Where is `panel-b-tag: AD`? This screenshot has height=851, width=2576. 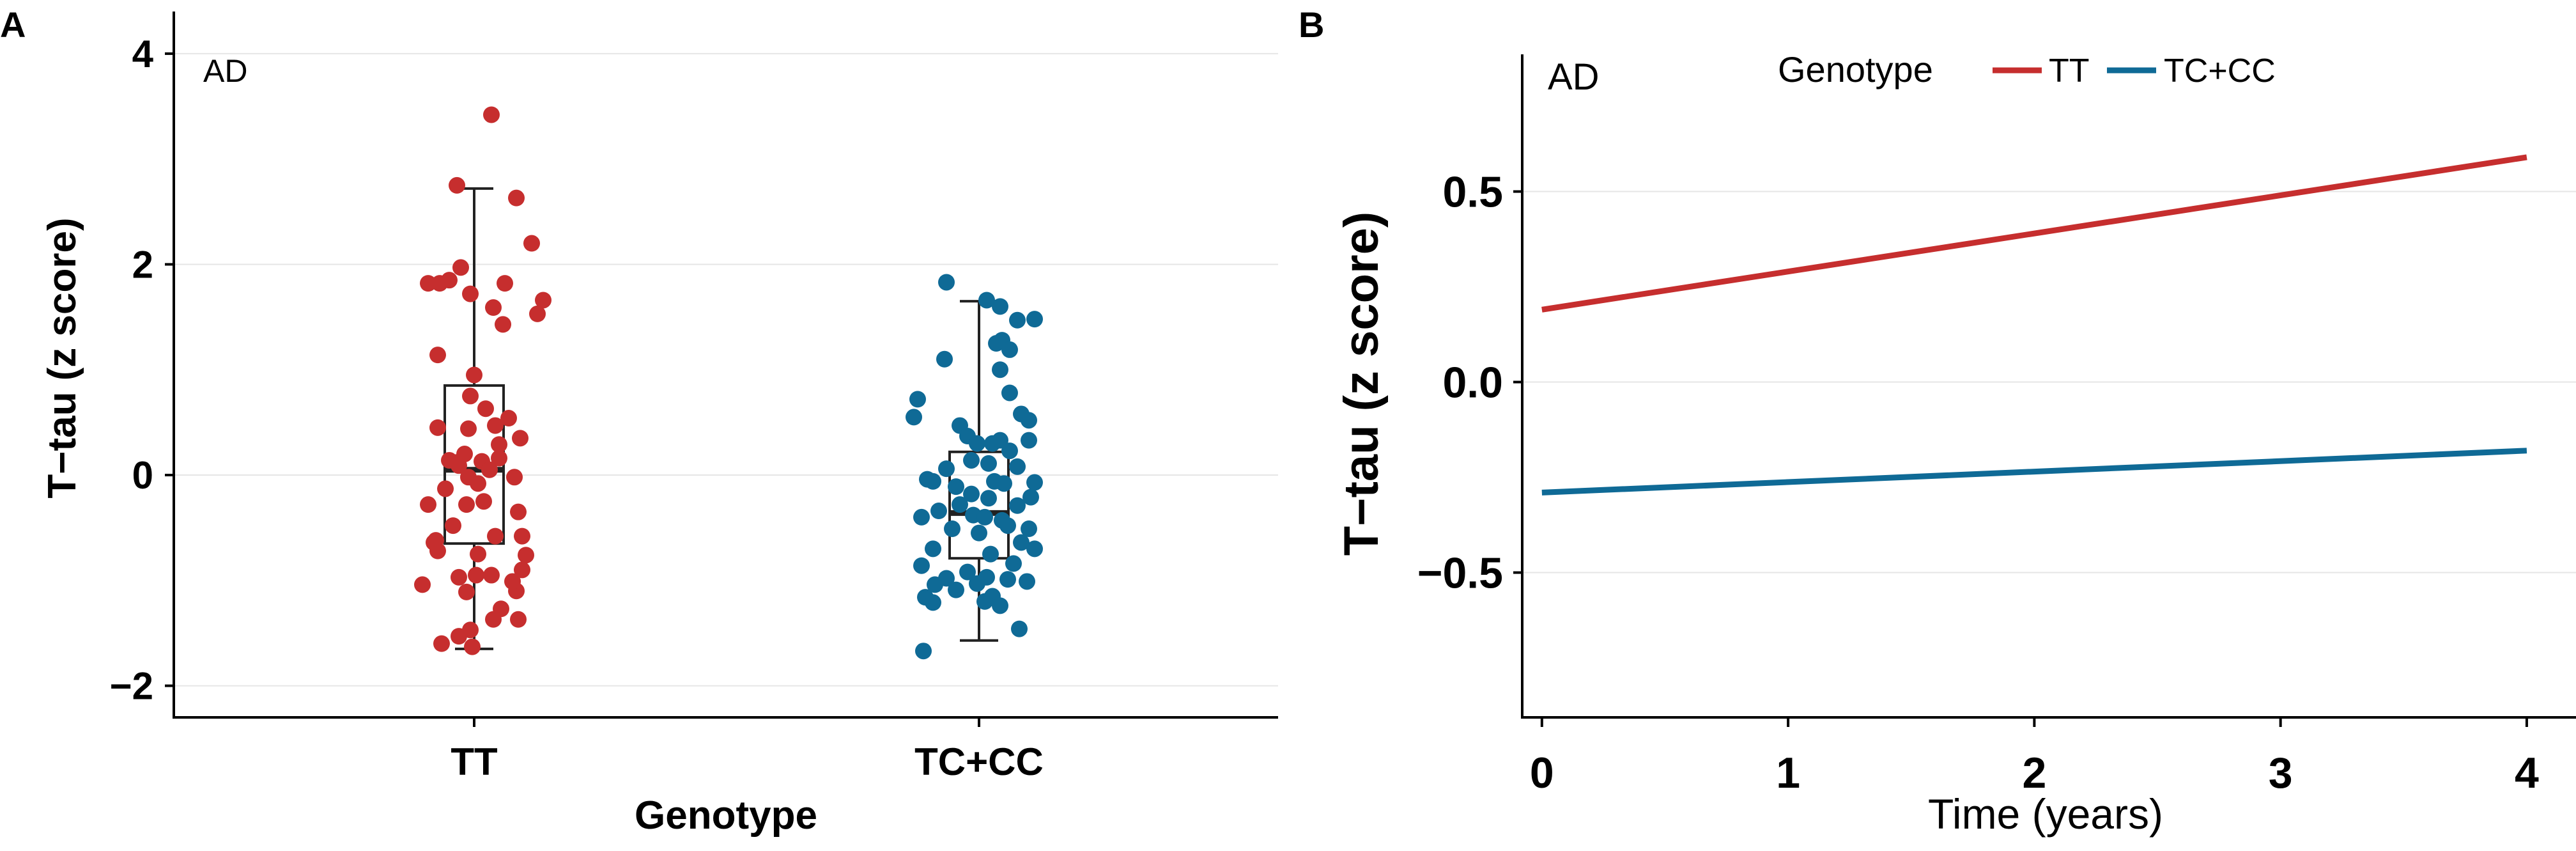 panel-b-tag: AD is located at coordinates (1574, 77).